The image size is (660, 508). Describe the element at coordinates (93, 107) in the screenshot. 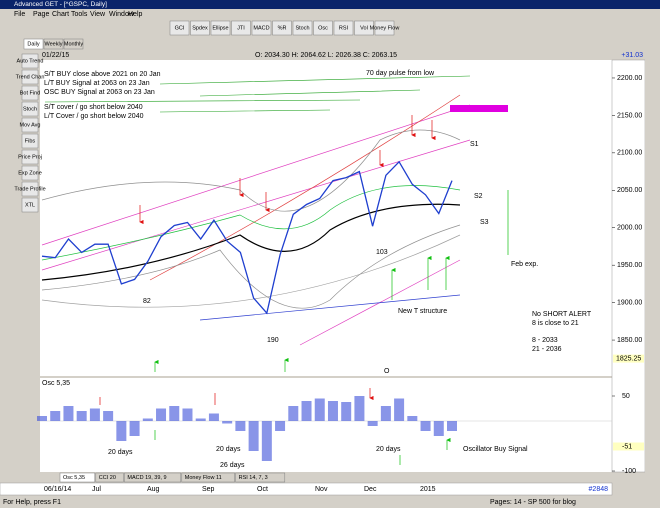

I see `annotation: S/T cover / go short below 2040` at that location.